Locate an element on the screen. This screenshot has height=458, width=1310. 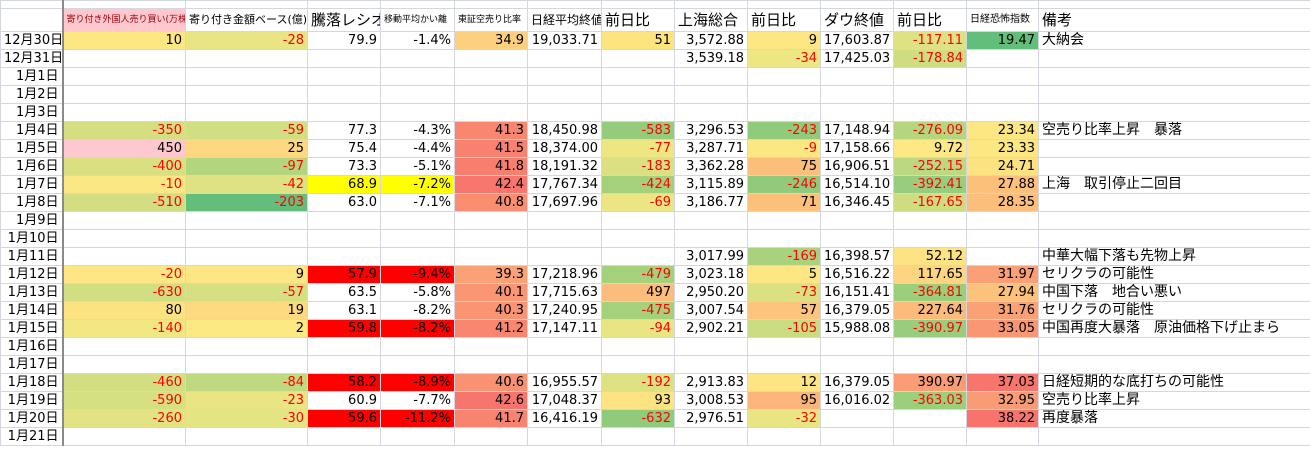
cell-advance-decline-ratio: 58.2 is located at coordinates (344, 382).